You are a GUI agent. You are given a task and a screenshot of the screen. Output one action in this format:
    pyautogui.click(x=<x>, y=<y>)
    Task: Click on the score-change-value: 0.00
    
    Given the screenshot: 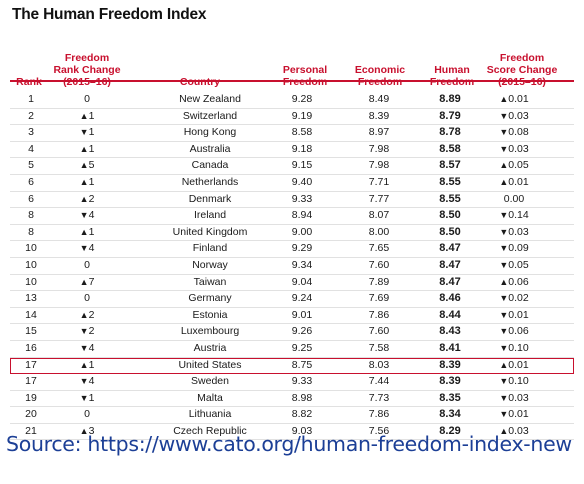 What is the action you would take?
    pyautogui.click(x=514, y=198)
    